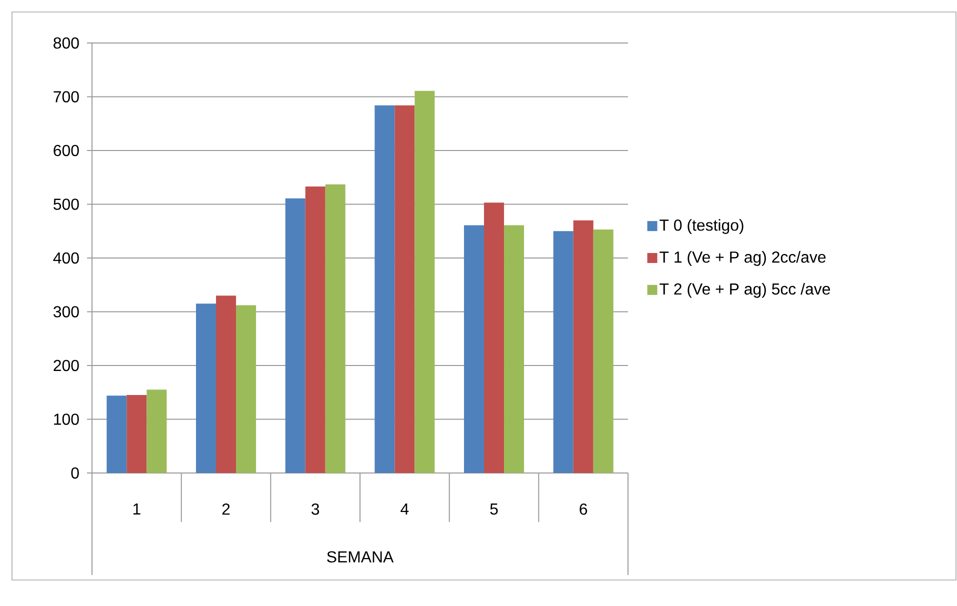  What do you see at coordinates (702, 226) in the screenshot?
I see `legend-label: T 0 (testigo)` at bounding box center [702, 226].